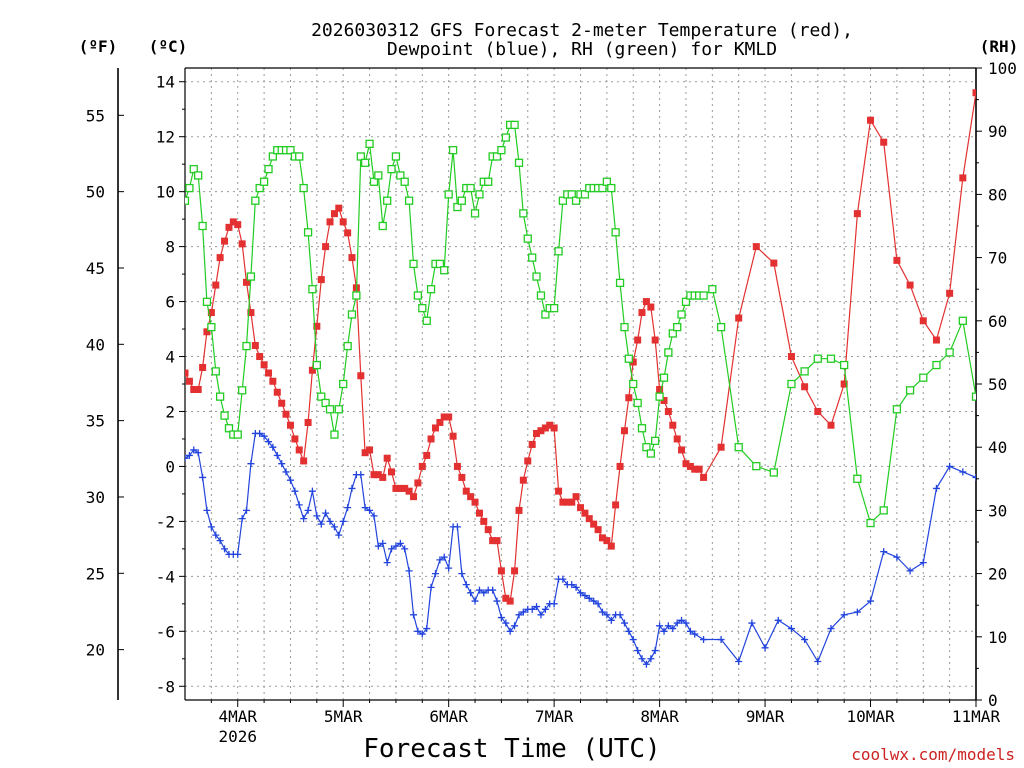  What do you see at coordinates (997, 321) in the screenshot?
I see `rh-tick-label: 60` at bounding box center [997, 321].